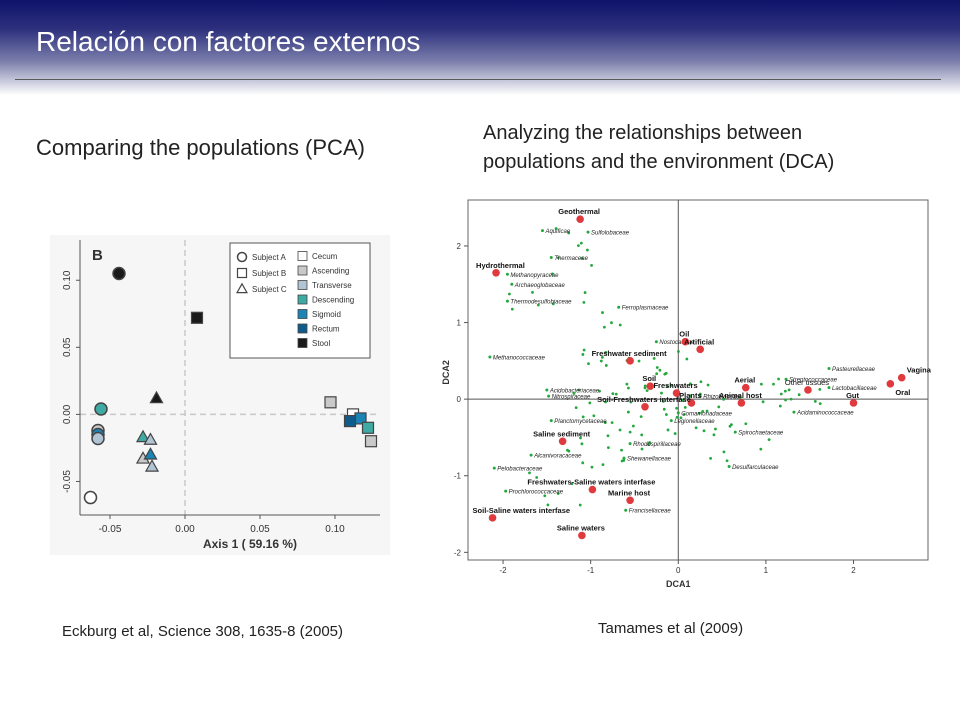 The width and height of the screenshot is (960, 720). I want to click on dca-family-point-alcanivoracaceae, so click(531, 455).